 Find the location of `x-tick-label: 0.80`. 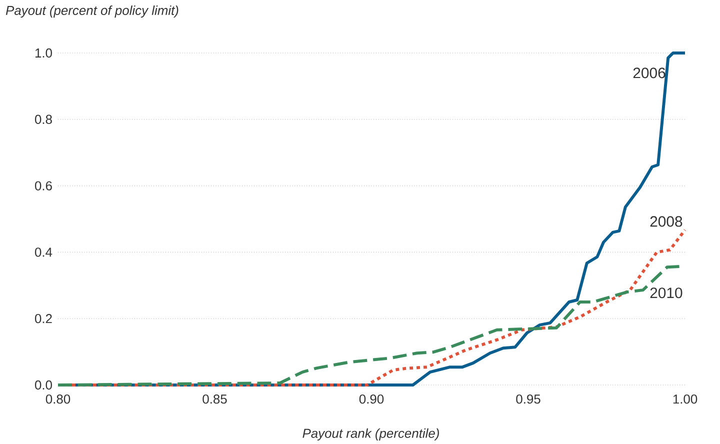

x-tick-label: 0.80 is located at coordinates (58, 399).